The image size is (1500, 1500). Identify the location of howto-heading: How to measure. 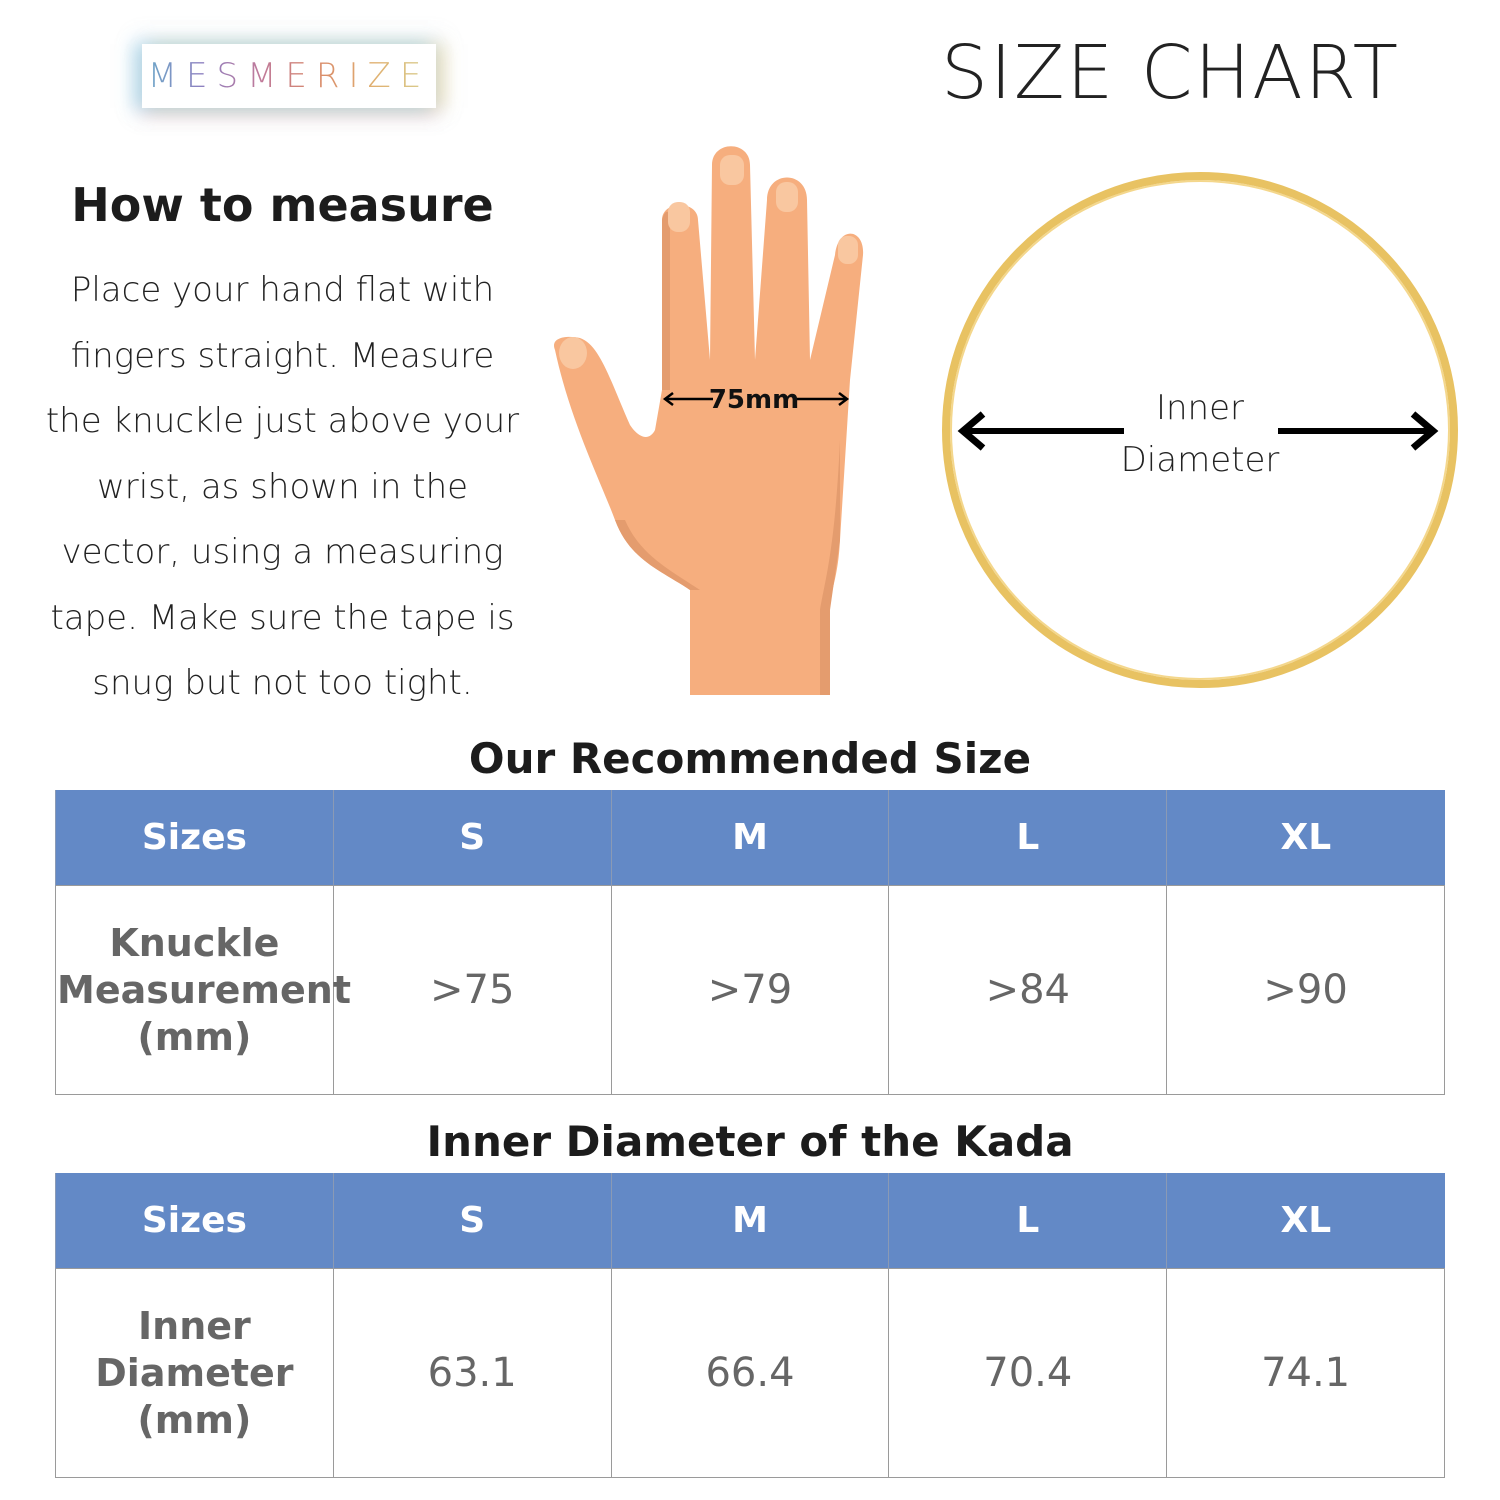
(282, 205).